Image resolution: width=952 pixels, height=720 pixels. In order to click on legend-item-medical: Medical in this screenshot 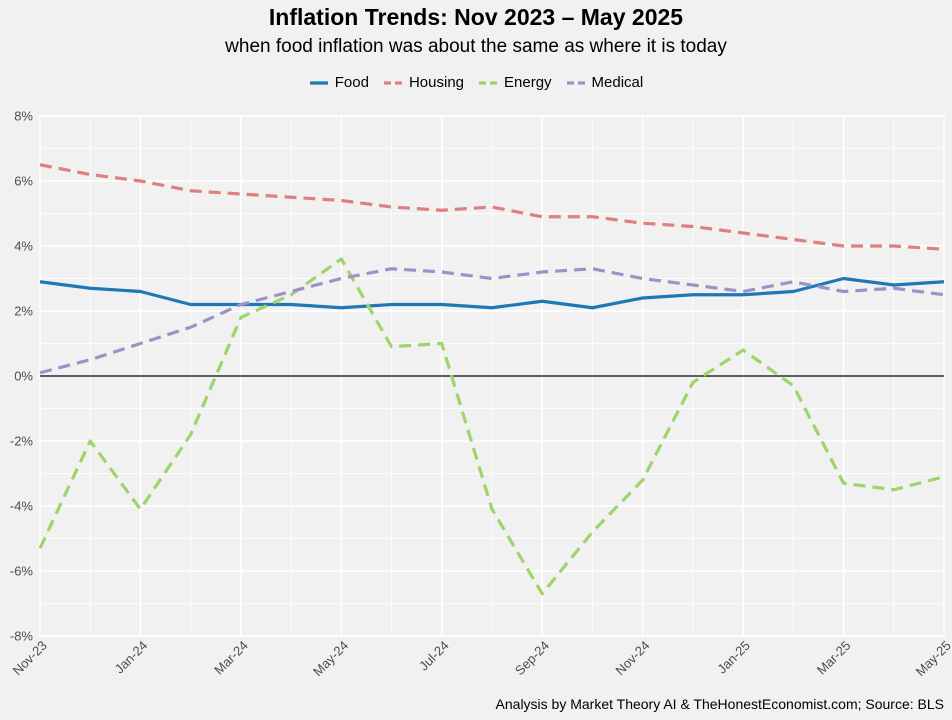, I will do `click(605, 82)`.